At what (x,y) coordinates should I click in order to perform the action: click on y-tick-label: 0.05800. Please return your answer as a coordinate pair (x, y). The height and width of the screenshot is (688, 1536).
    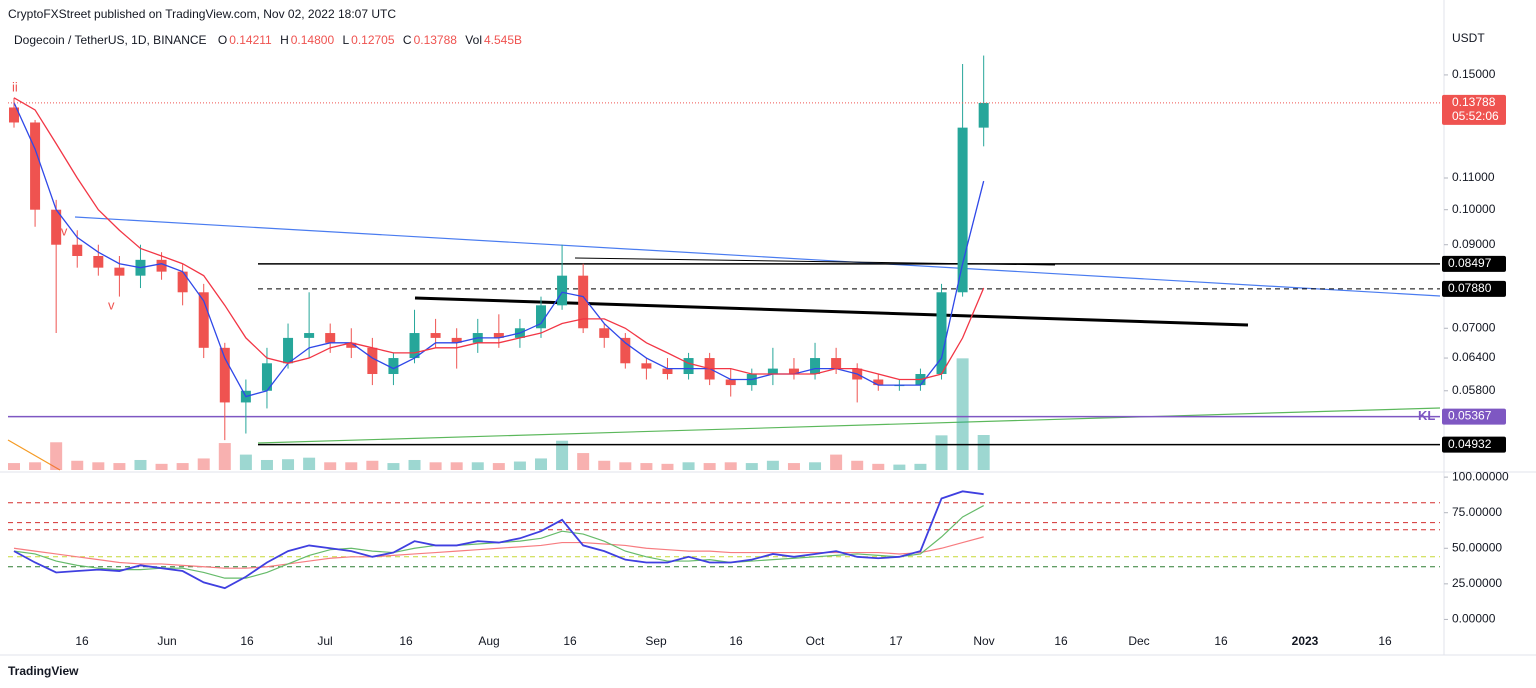
    Looking at the image, I should click on (1474, 390).